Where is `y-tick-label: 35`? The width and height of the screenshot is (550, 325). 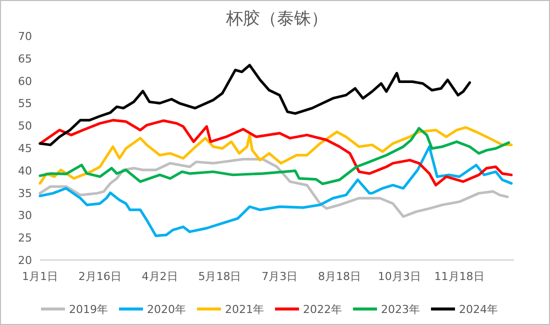
y-tick-label: 35 is located at coordinates (25, 193).